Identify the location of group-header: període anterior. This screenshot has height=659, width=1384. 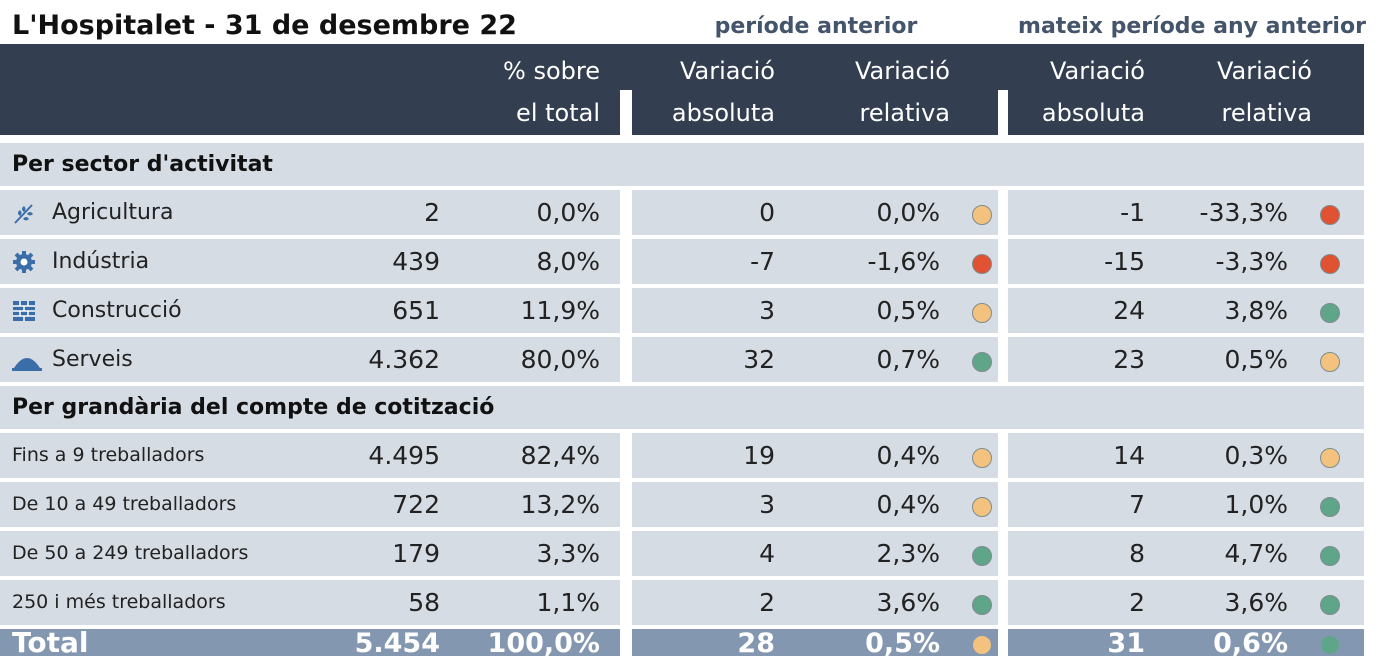
(816, 26).